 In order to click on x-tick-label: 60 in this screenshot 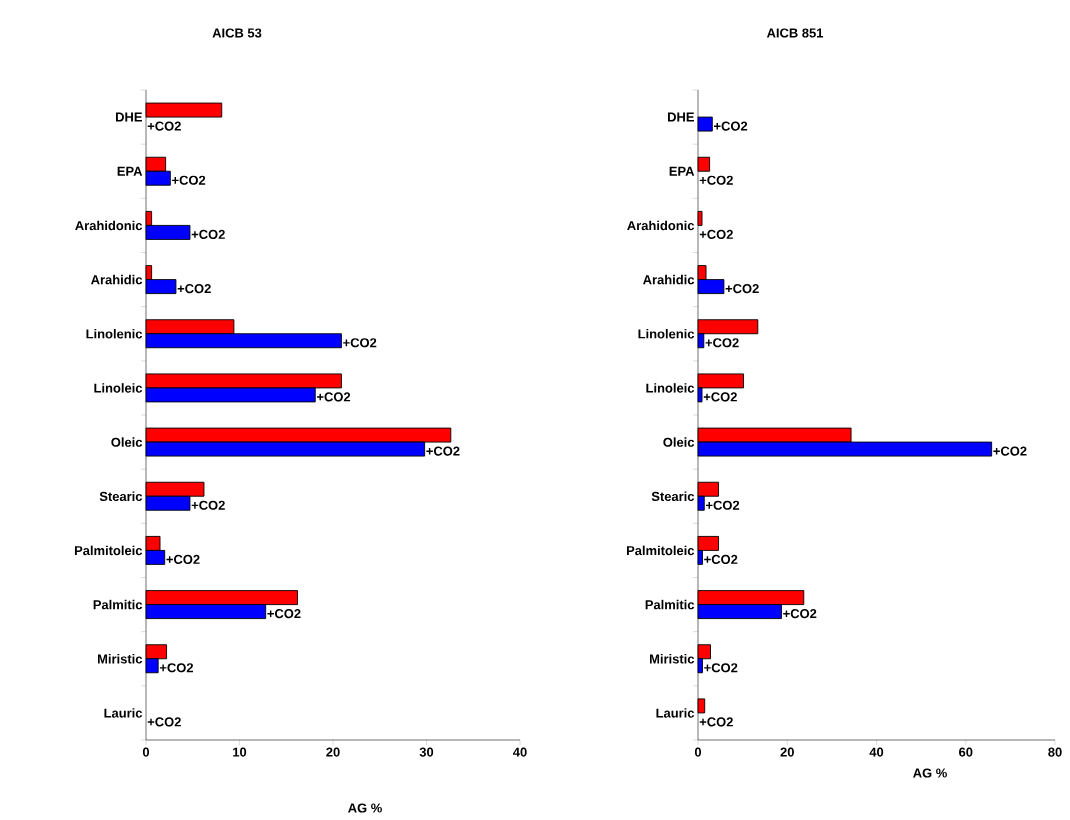, I will do `click(966, 752)`.